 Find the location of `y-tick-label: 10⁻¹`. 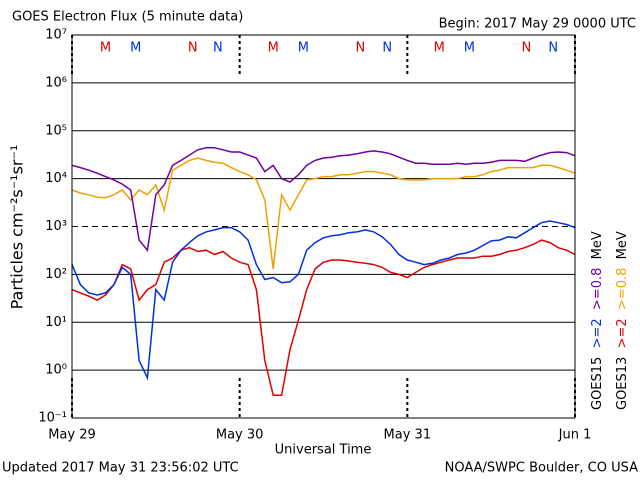

y-tick-label: 10⁻¹ is located at coordinates (52, 418).